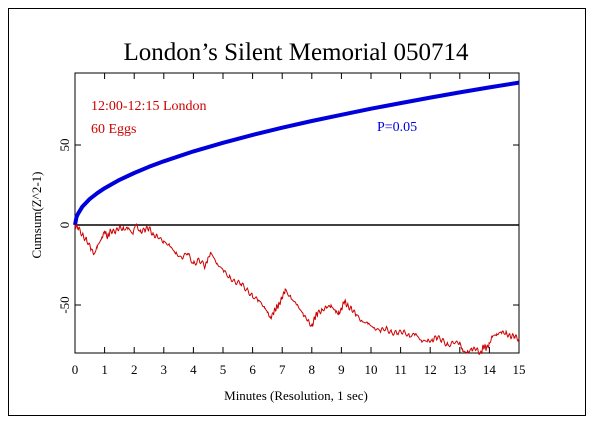  Describe the element at coordinates (149, 106) in the screenshot. I see `annotation-time-range: 12:00-12:15 London` at that location.